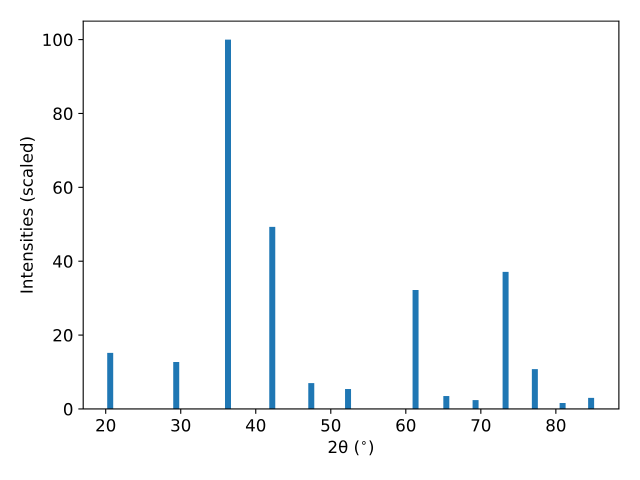  What do you see at coordinates (406, 425) in the screenshot?
I see `x-tick-label: 60` at bounding box center [406, 425].